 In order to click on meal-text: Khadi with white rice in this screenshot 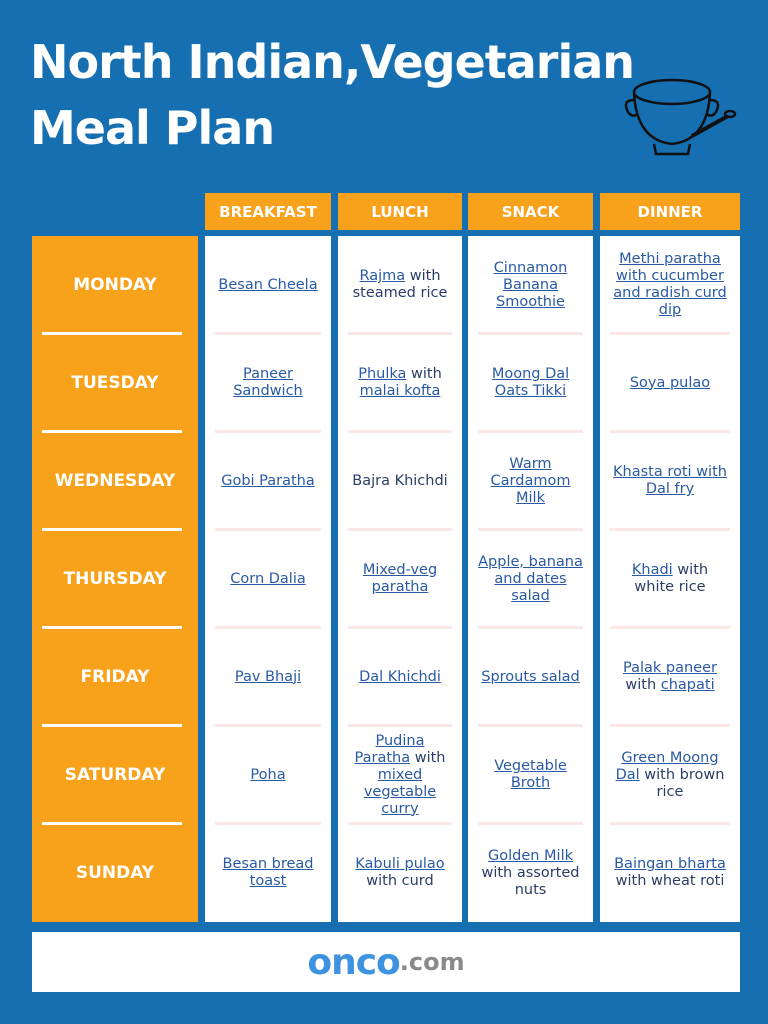, I will do `click(670, 579)`.